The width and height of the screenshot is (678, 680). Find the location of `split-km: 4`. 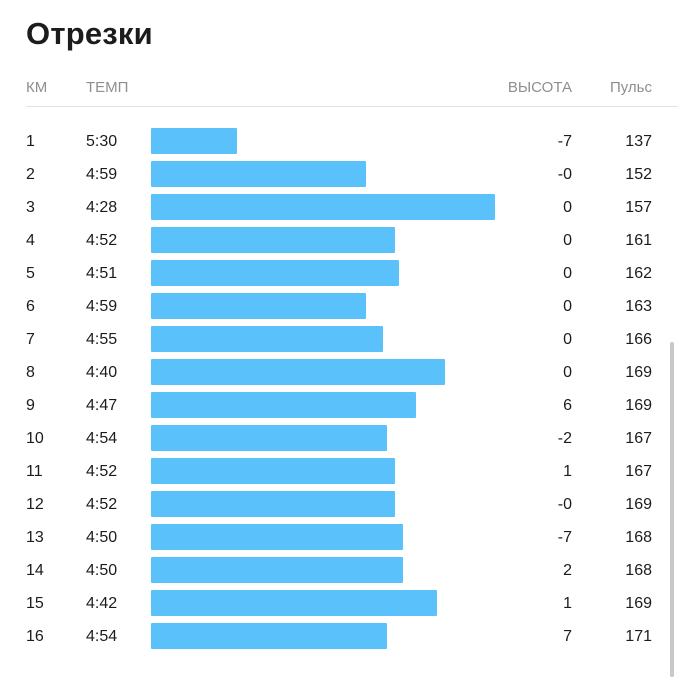

split-km: 4 is located at coordinates (30, 241).